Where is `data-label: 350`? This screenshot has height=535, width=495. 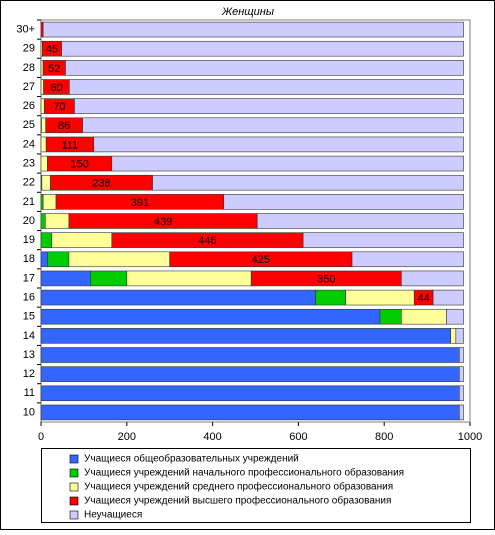
data-label: 350 is located at coordinates (326, 279).